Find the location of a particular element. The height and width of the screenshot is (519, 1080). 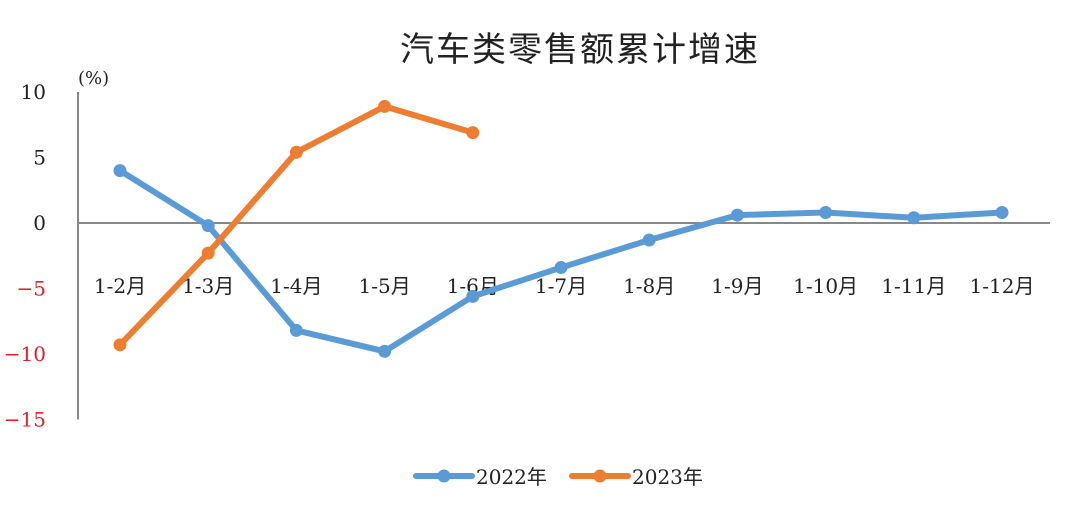

y-tick-label: 0 is located at coordinates (39, 223).